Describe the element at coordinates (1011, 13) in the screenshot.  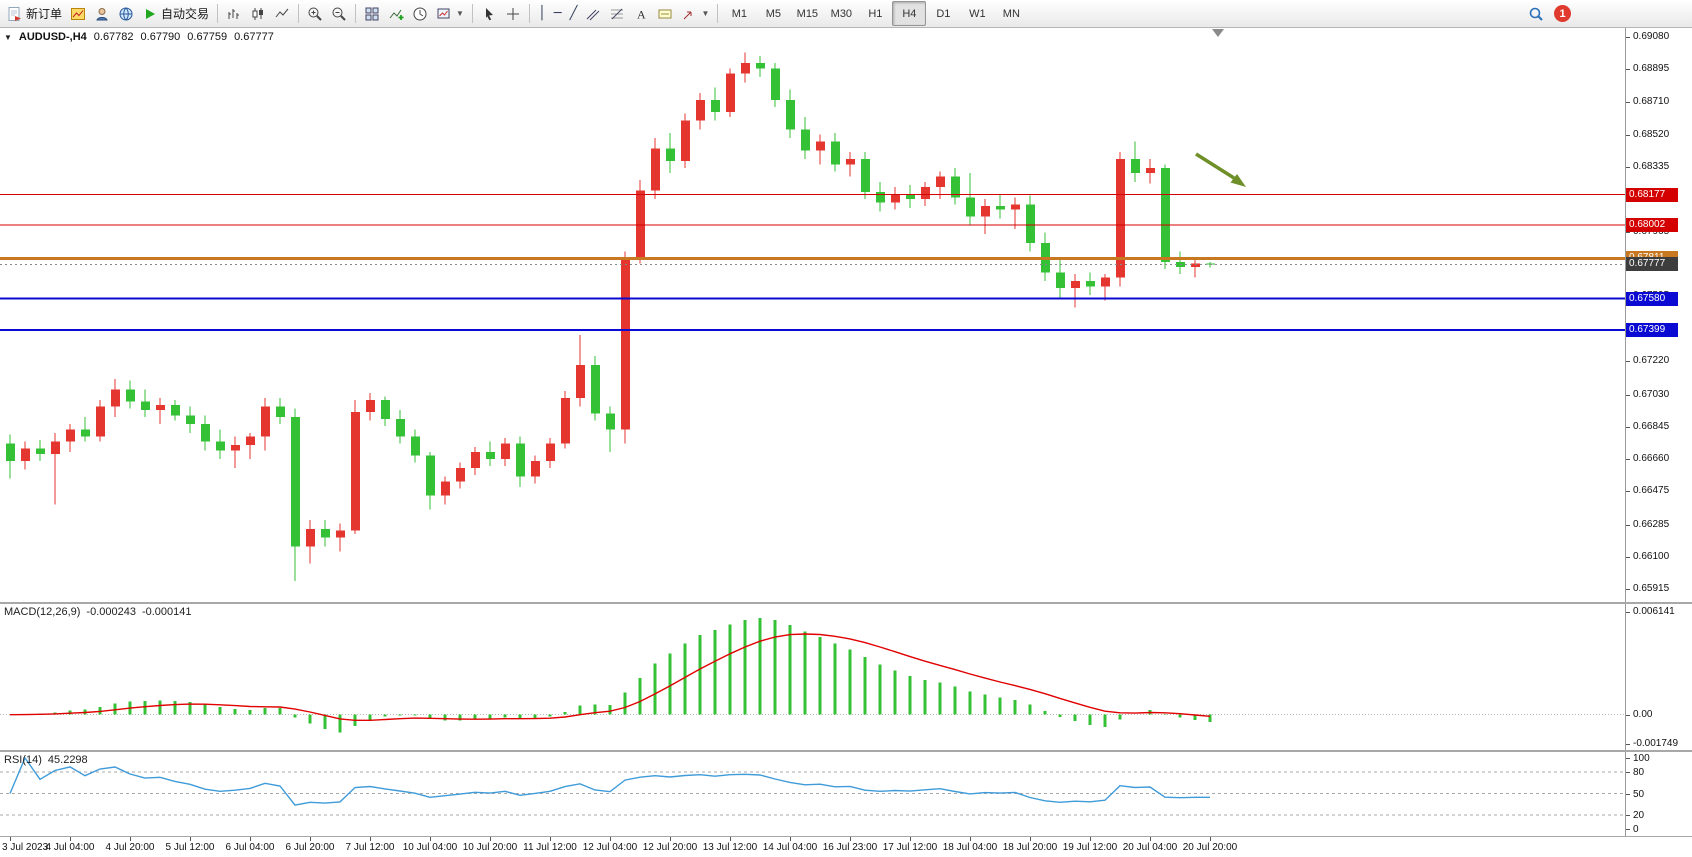
I see `timeframe-button-mn: MN` at that location.